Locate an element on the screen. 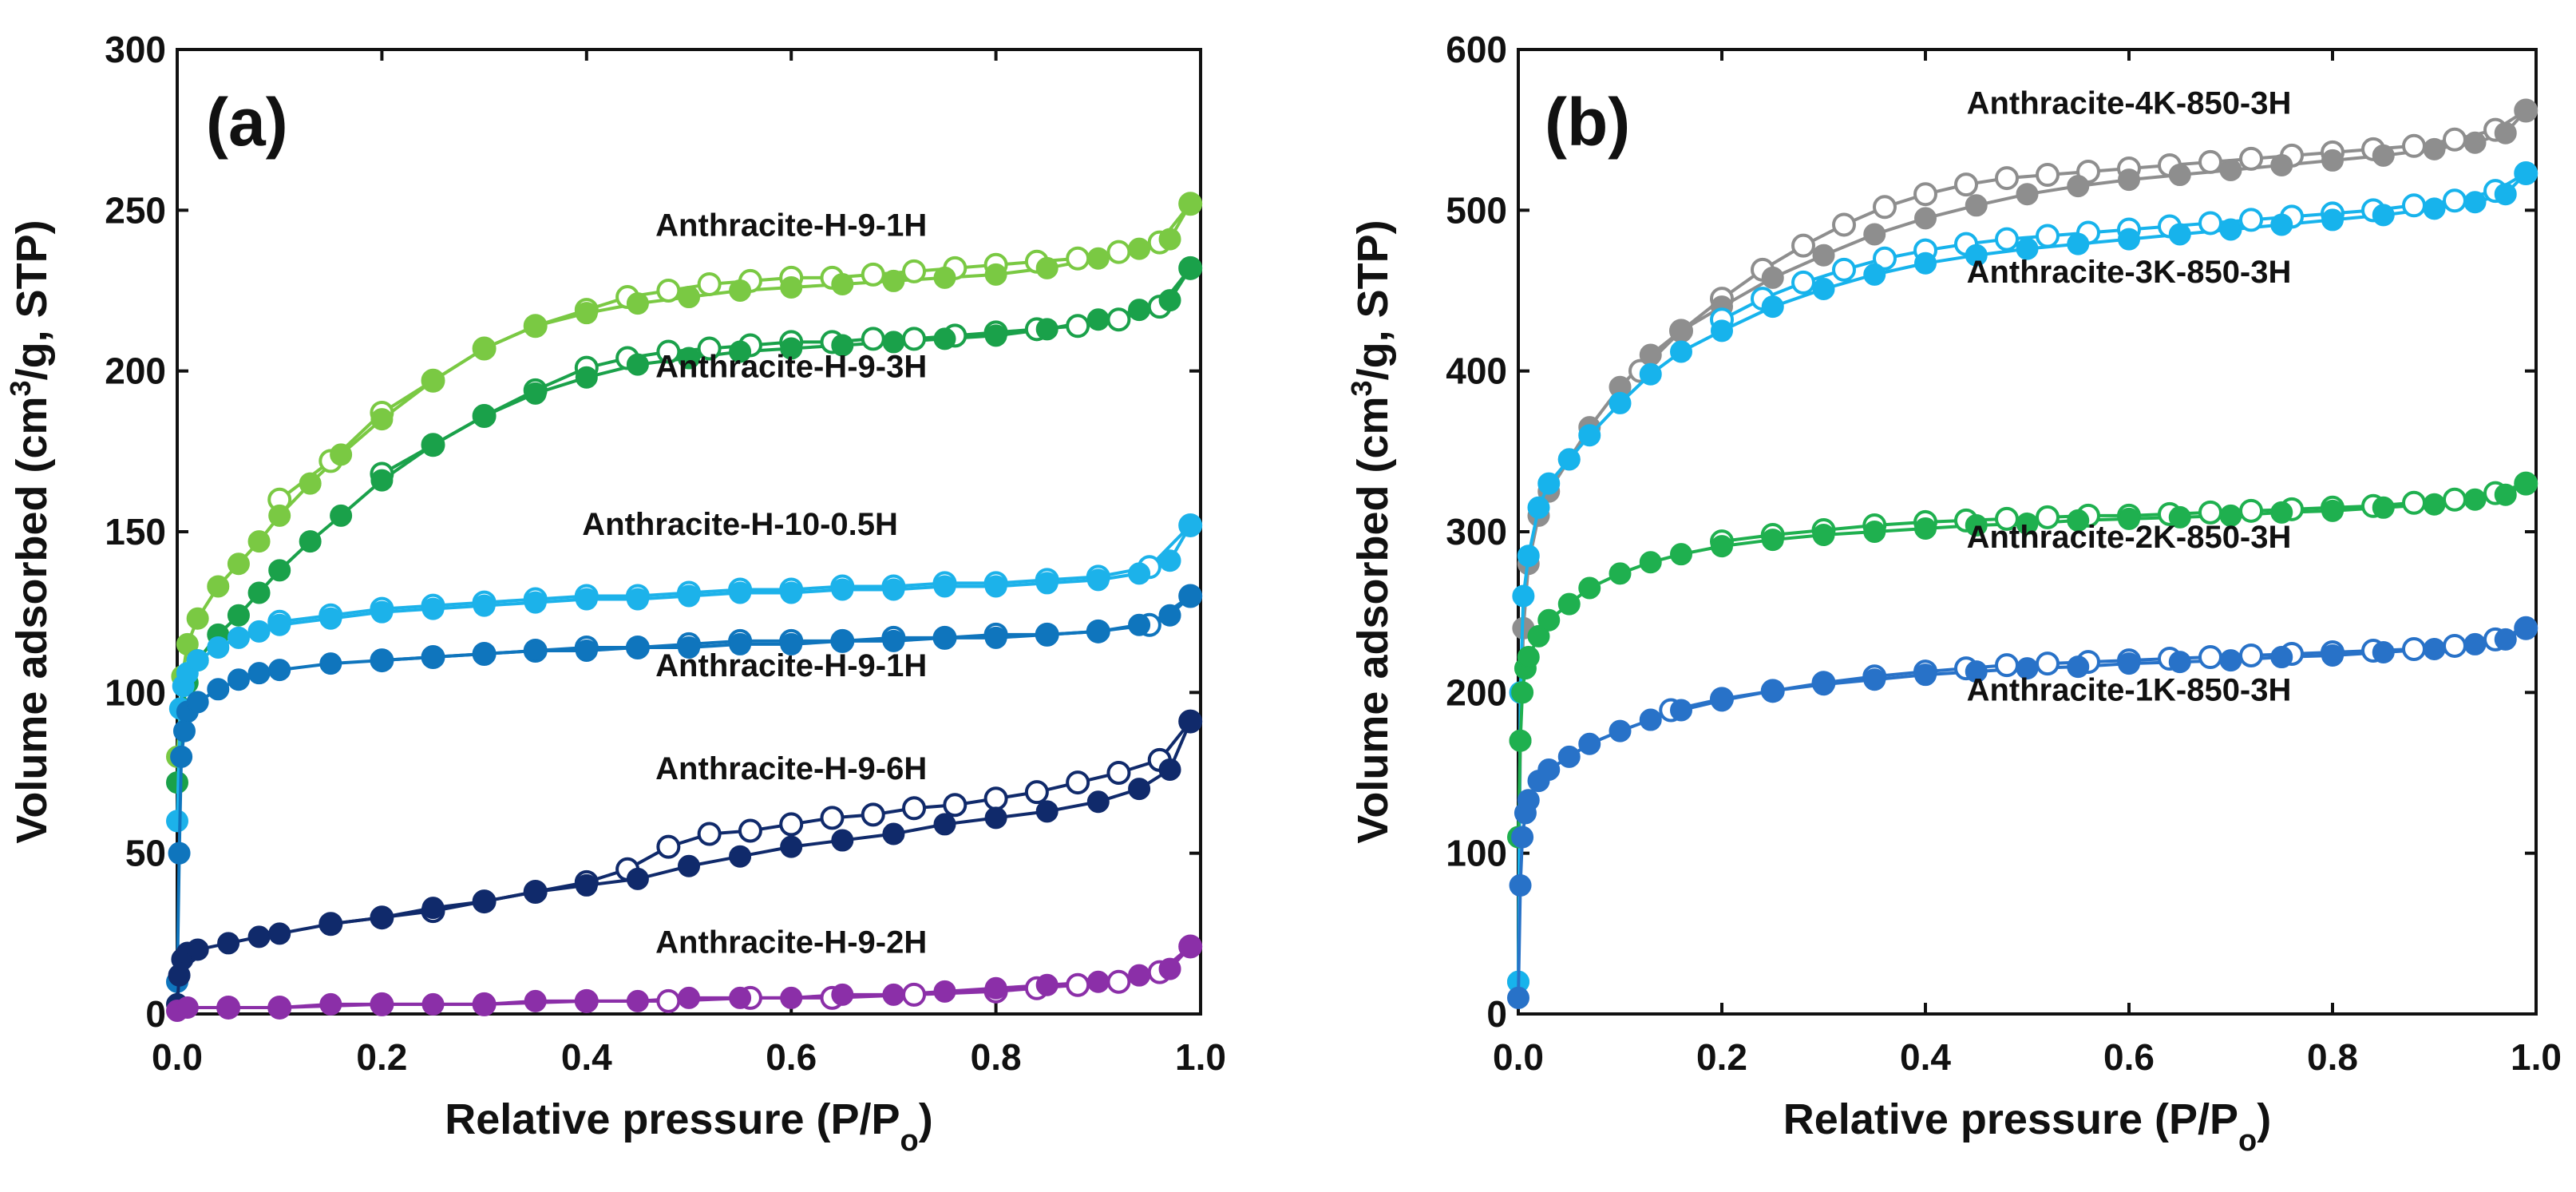 The width and height of the screenshot is (2576, 1192). y-tick-label: 250 is located at coordinates (135, 210).